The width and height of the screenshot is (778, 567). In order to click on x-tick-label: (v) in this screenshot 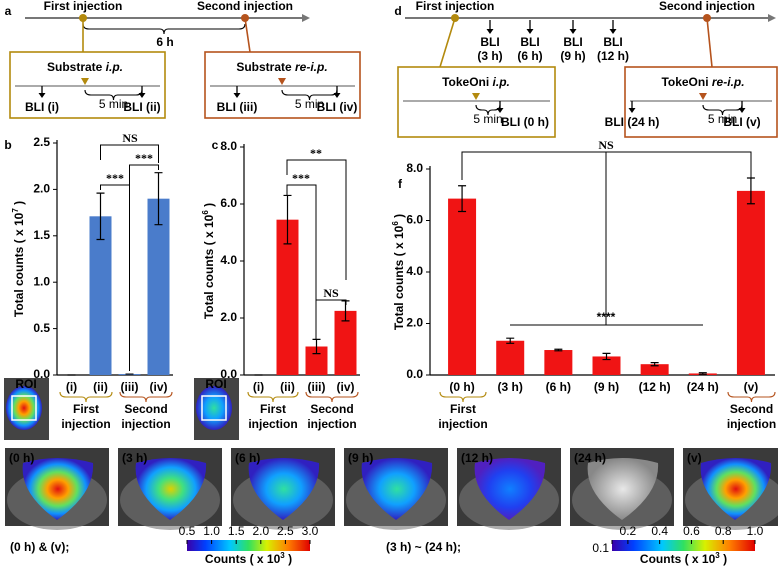, I will do `click(751, 387)`.